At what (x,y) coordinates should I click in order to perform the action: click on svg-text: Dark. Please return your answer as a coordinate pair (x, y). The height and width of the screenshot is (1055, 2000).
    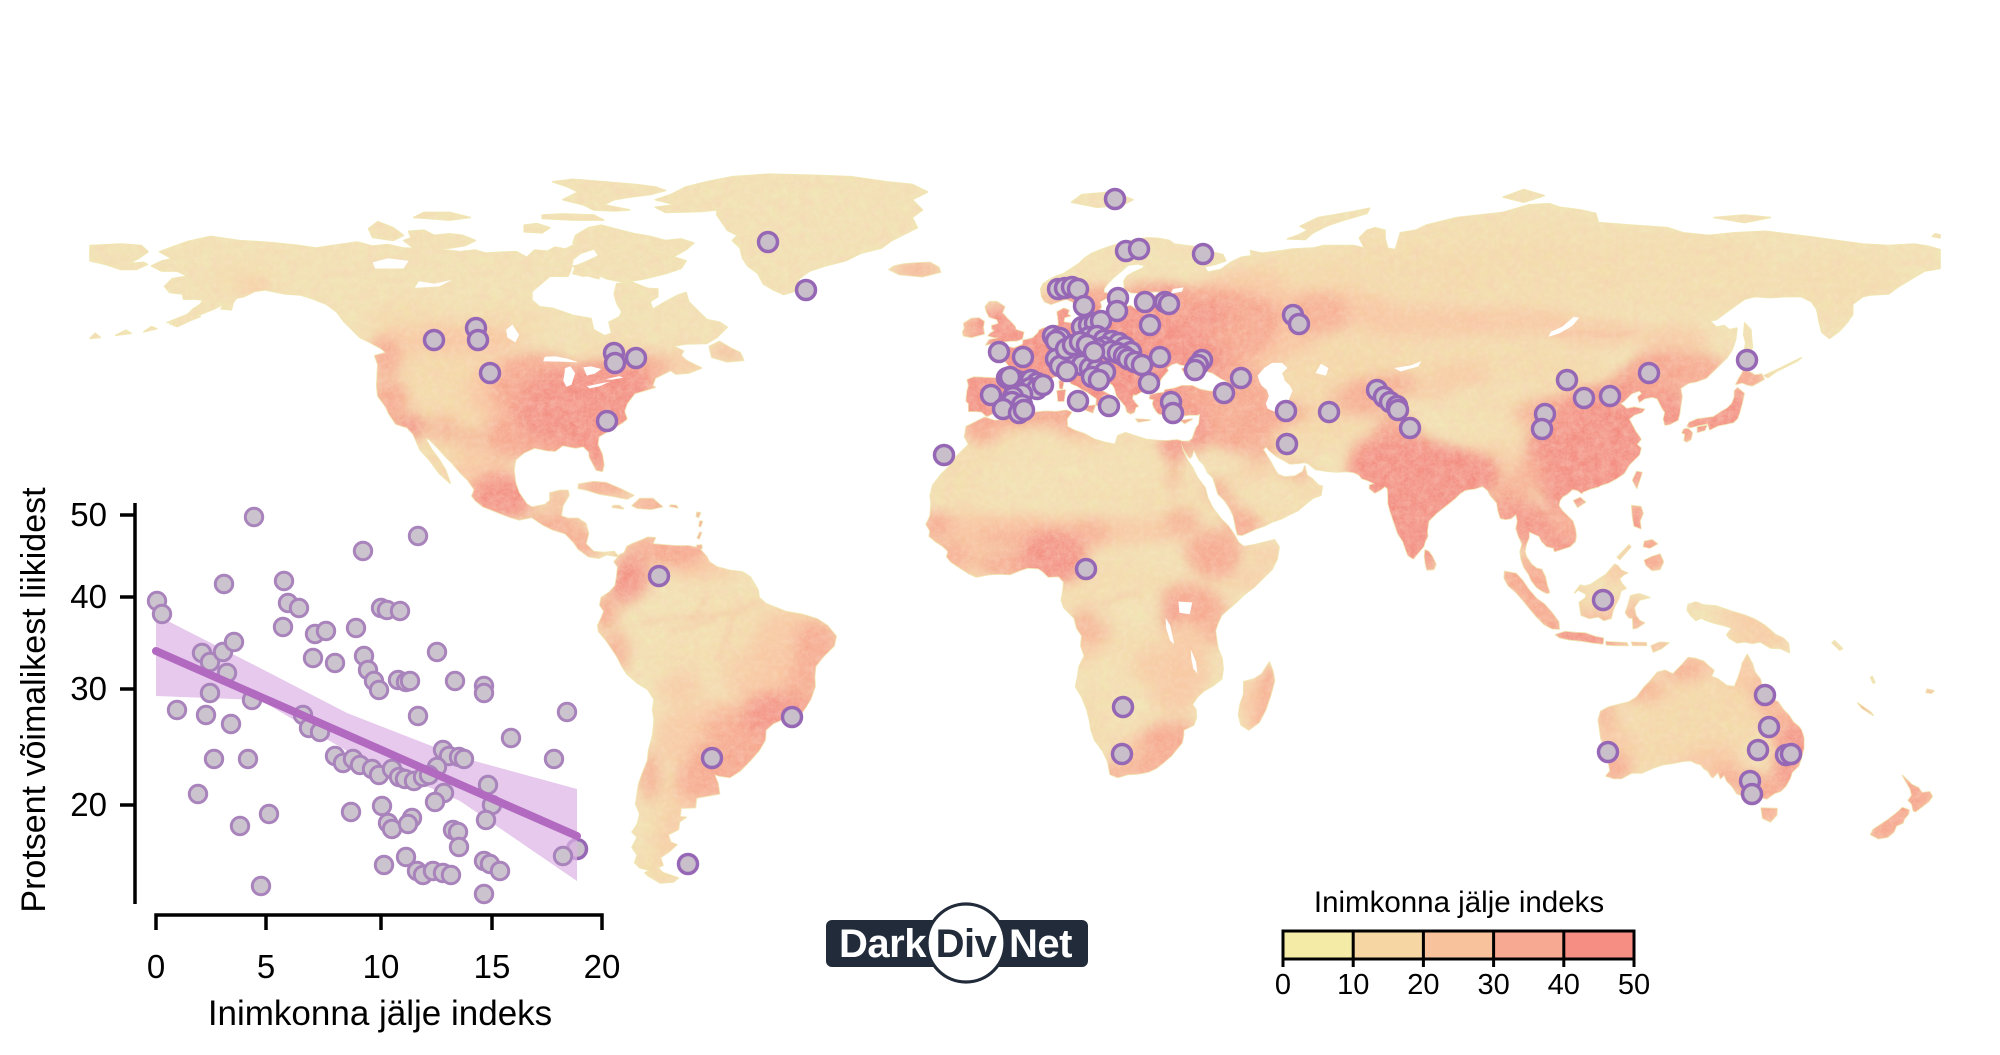
    Looking at the image, I should click on (883, 944).